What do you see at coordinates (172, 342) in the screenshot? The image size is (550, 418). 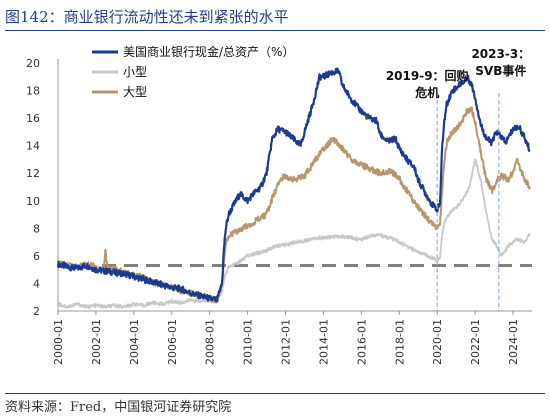 I see `x-tick-label: 2006-01` at bounding box center [172, 342].